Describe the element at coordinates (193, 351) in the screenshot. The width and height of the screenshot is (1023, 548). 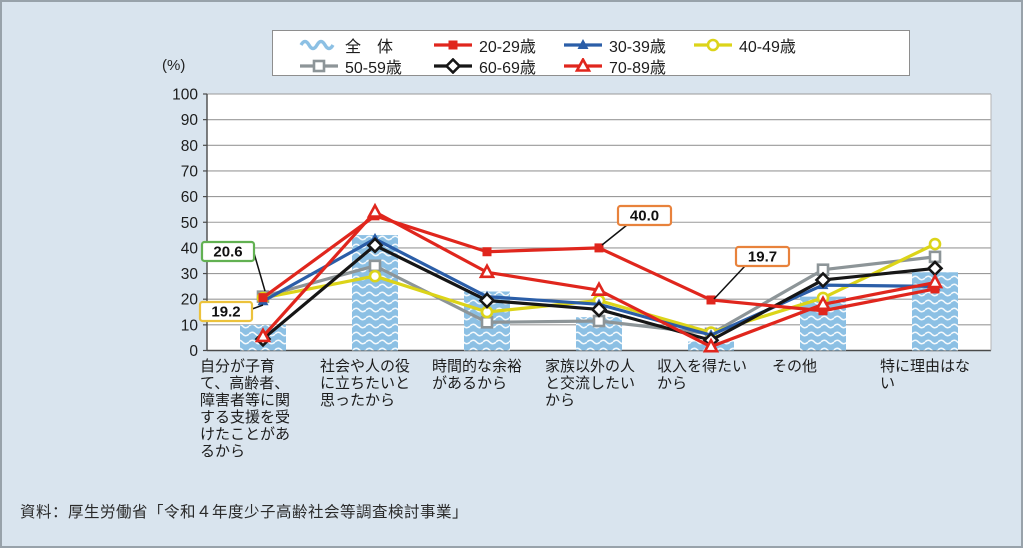
I see `y-tick-label: 0` at that location.